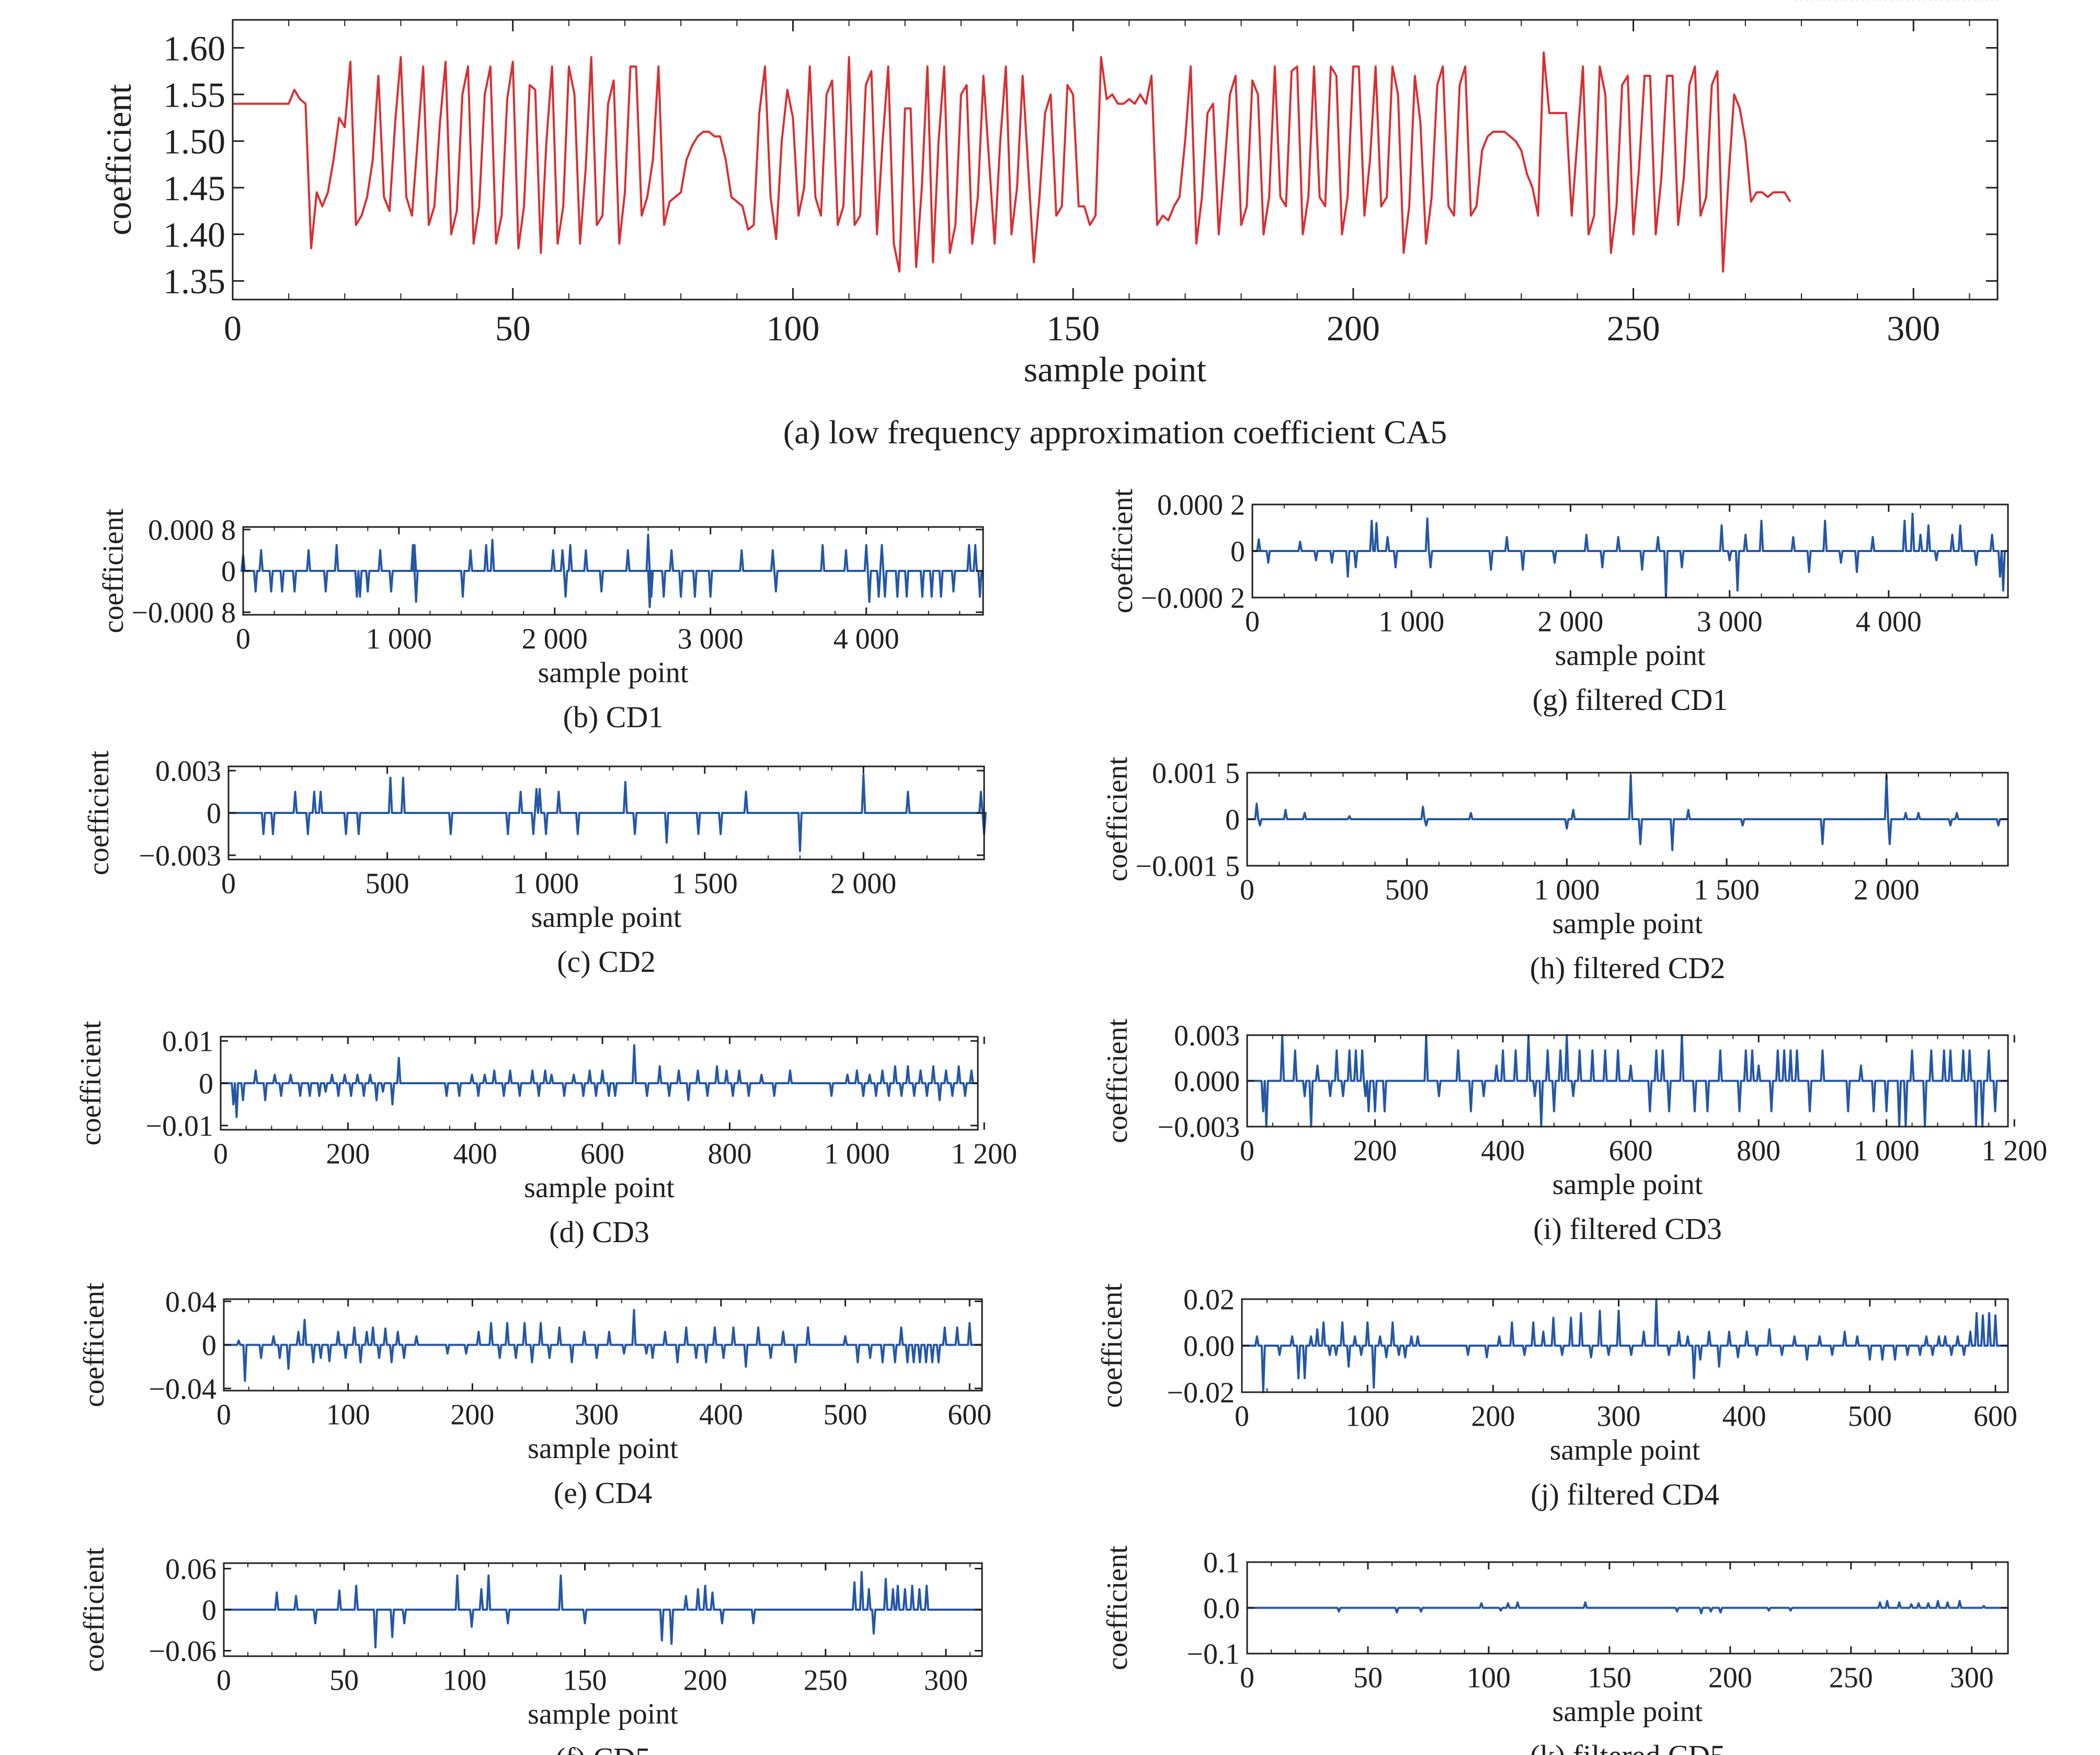  What do you see at coordinates (729, 1154) in the screenshot?
I see `x-tick-label-d: 800` at bounding box center [729, 1154].